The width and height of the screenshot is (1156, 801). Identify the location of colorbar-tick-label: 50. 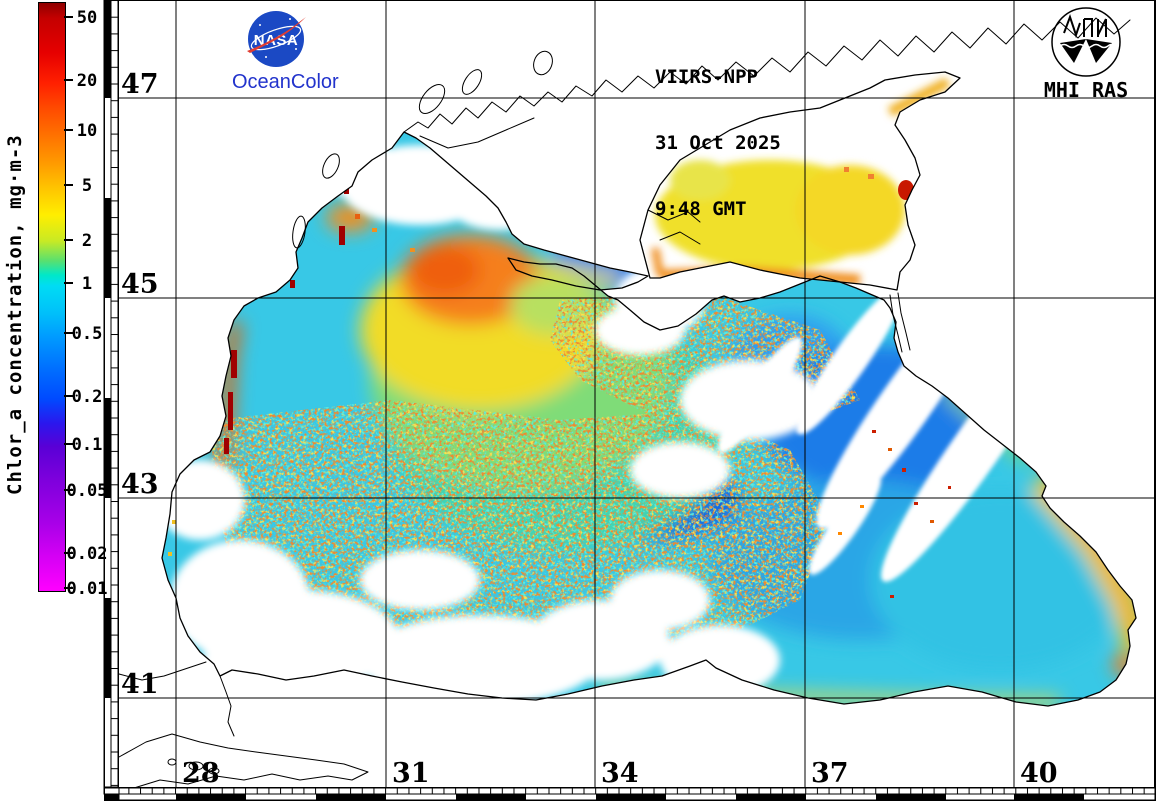
(87, 18).